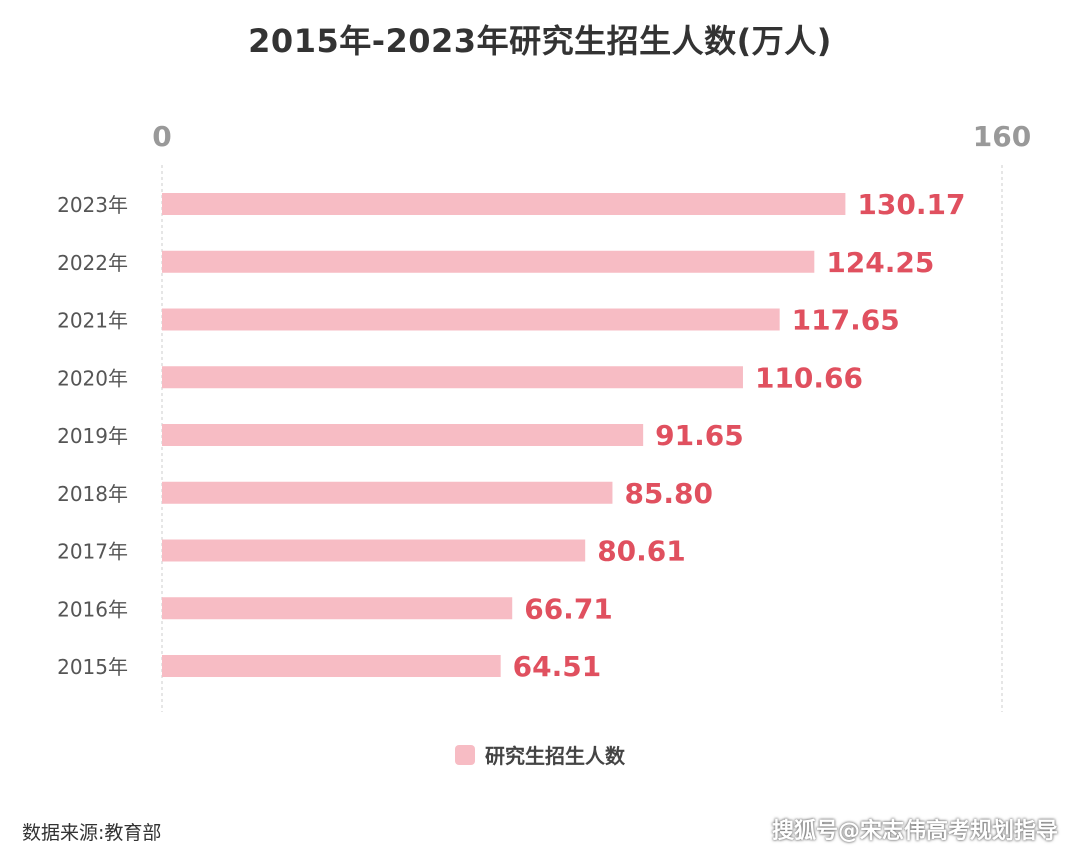  I want to click on data-label: 64.51, so click(557, 666).